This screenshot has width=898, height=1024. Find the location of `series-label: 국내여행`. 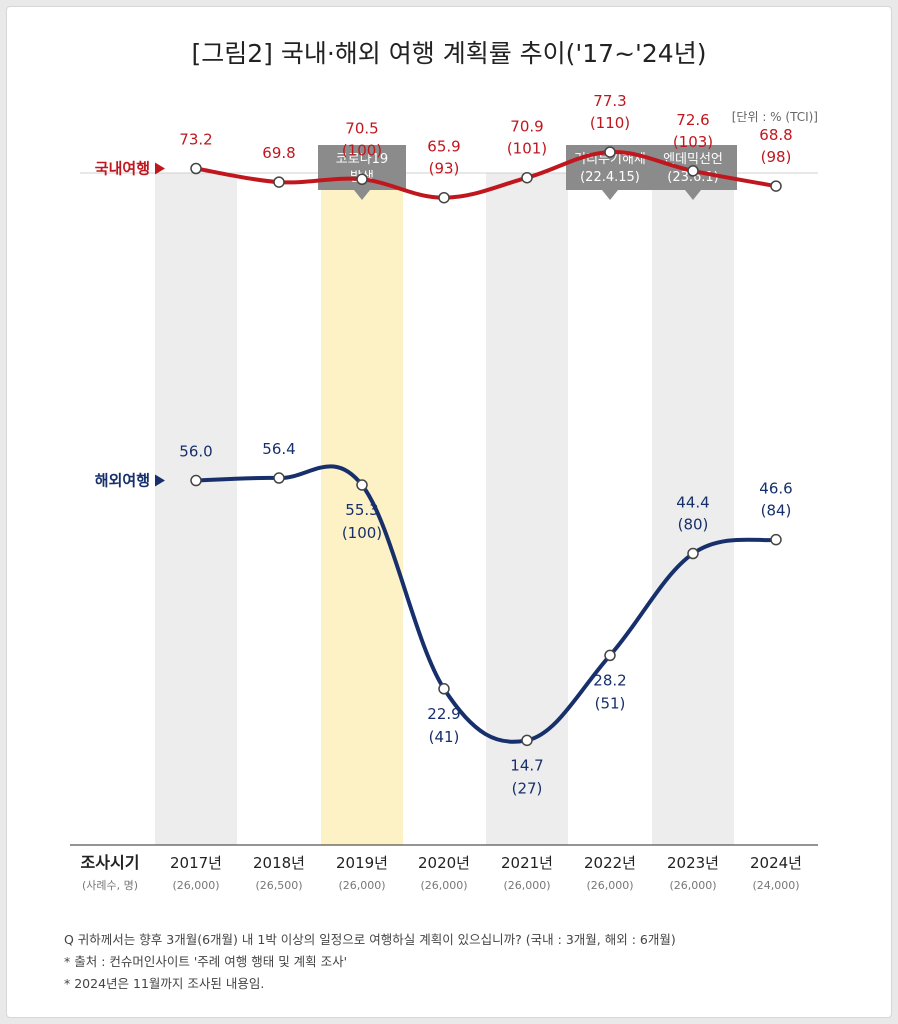

series-label: 국내여행 is located at coordinates (122, 169).